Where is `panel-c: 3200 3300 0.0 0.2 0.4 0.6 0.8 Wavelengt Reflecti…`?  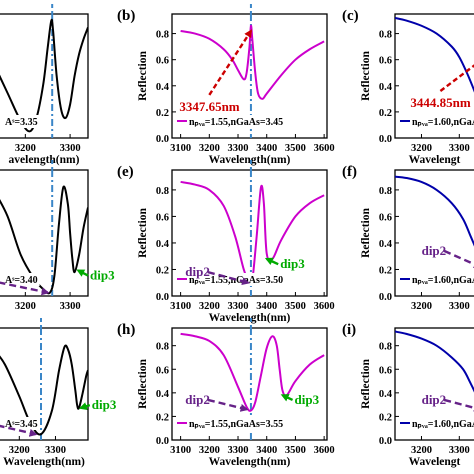
panel-c: 3200 3300 0.0 0.2 0.4 0.6 0.8 Wavelengt Reflecti… is located at coordinates (408, 87).